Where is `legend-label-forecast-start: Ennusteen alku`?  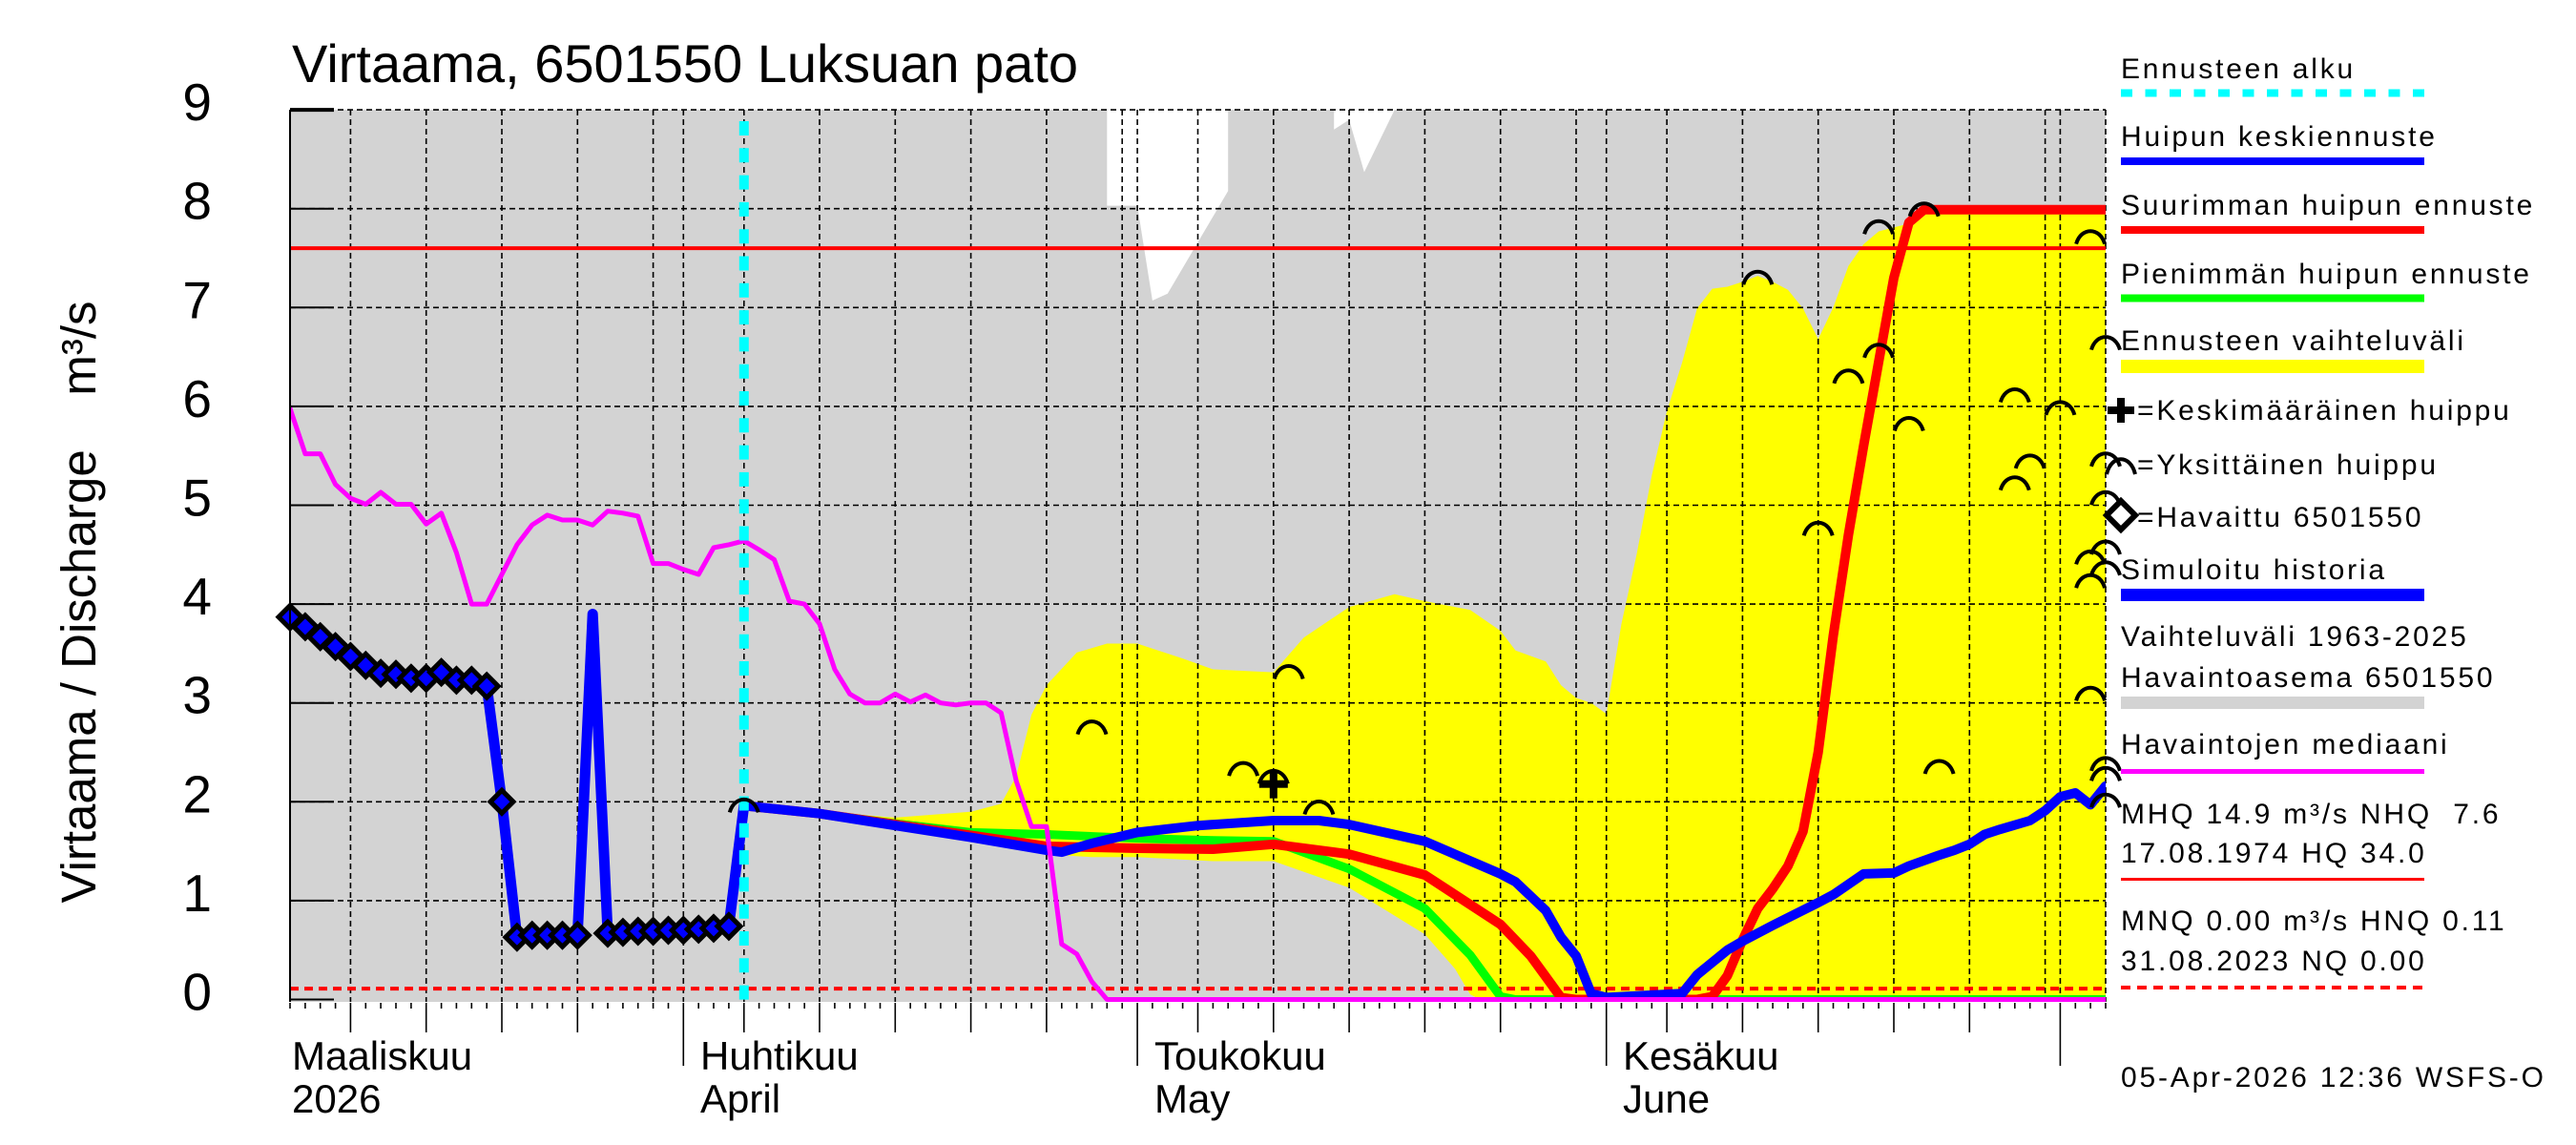
legend-label-forecast-start: Ennusteen alku is located at coordinates (2238, 69).